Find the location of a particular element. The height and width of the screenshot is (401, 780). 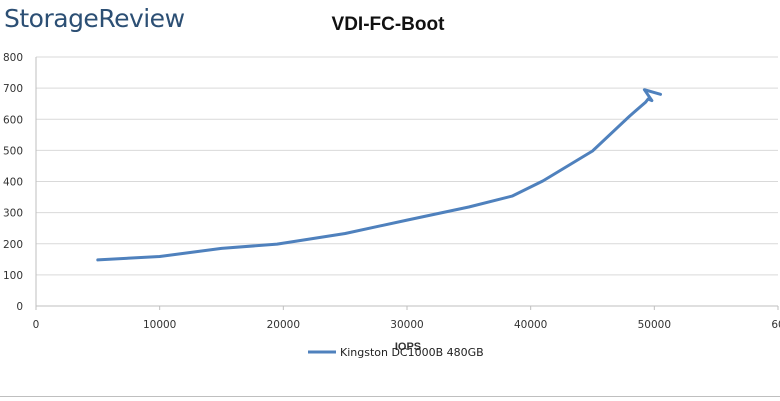

x-tick-label: 30000 is located at coordinates (406, 325).